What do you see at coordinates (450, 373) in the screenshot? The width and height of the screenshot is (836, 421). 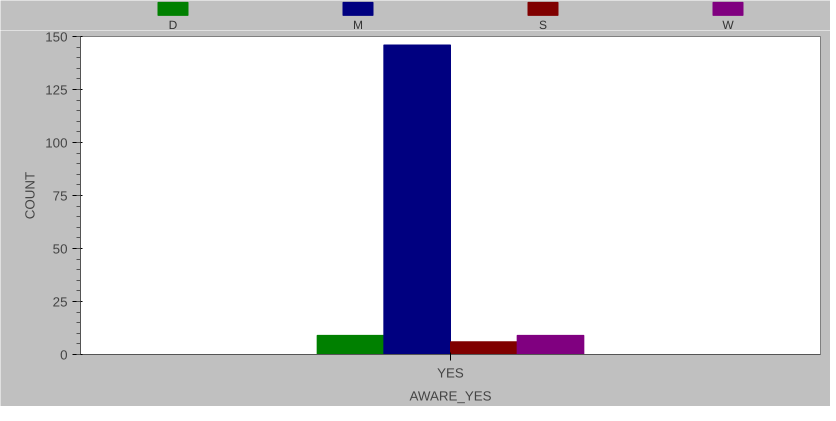 I see `x-tick-label: YES` at bounding box center [450, 373].